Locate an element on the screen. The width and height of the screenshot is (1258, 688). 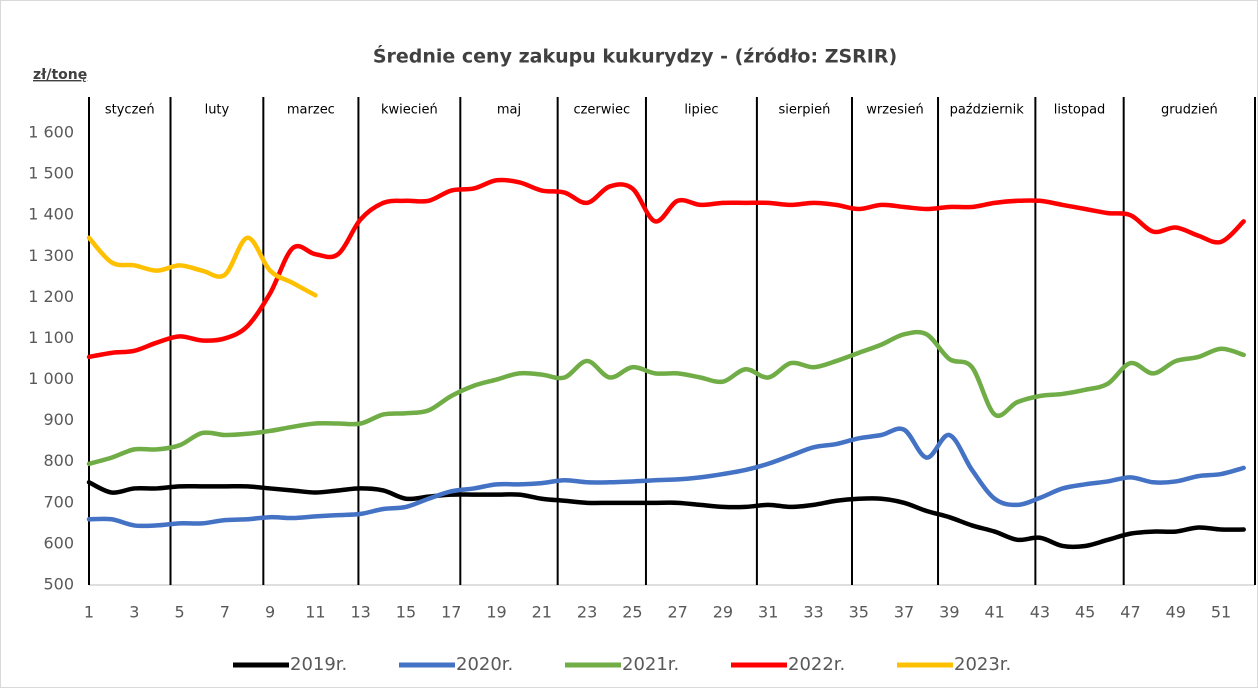
month-label: lipiec is located at coordinates (701, 110).